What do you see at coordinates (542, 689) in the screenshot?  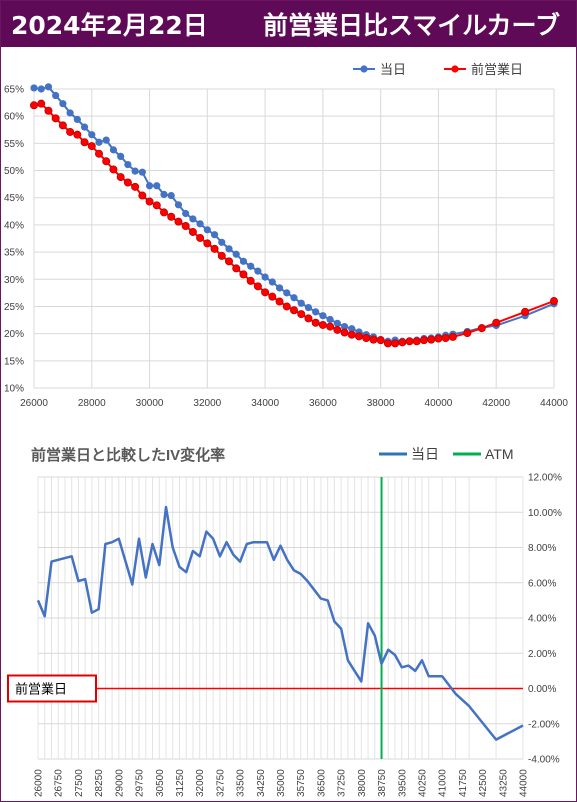 I see `y-tick-label: 0.00%` at bounding box center [542, 689].